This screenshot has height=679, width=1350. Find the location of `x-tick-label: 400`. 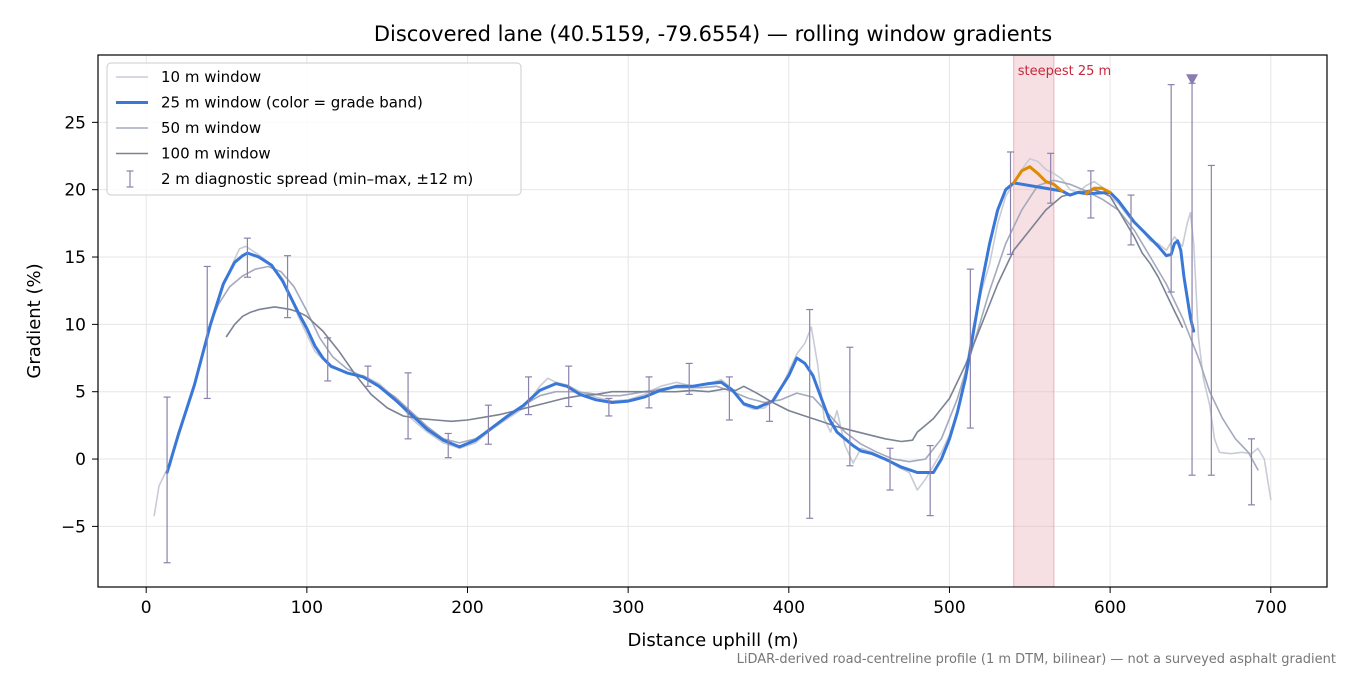

x-tick-label: 400 is located at coordinates (789, 608).